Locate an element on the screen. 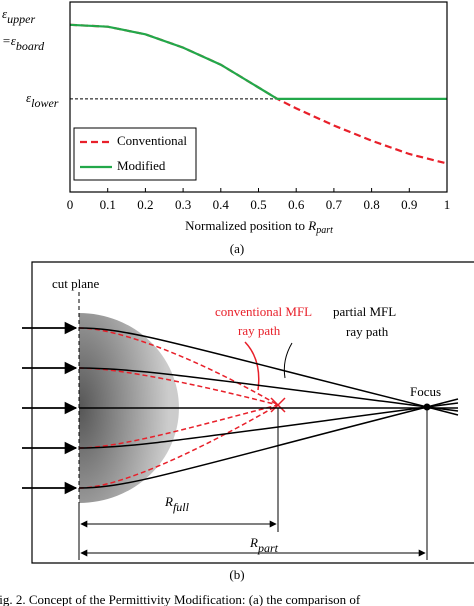 This screenshot has width=474, height=606. symbol: =ε is located at coordinates (9, 40).